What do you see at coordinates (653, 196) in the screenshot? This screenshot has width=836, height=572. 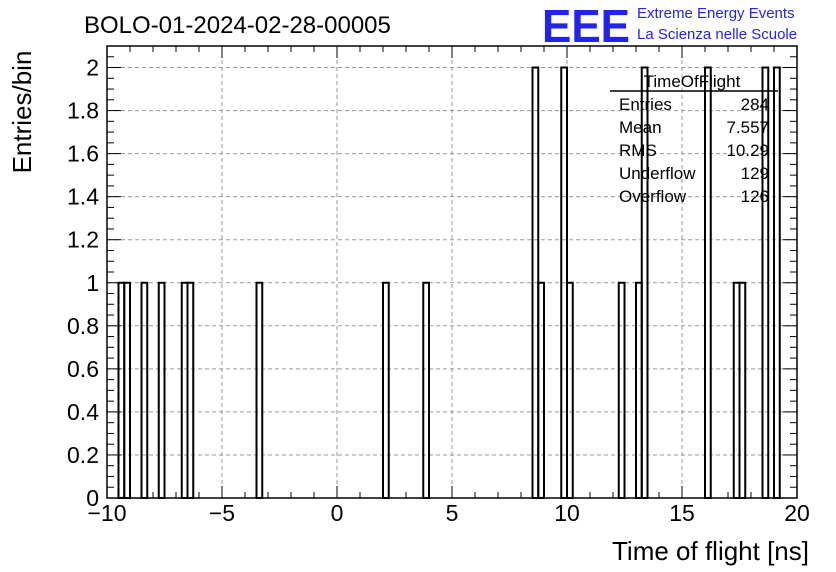 I see `stats-label-overflow: Overflow` at bounding box center [653, 196].